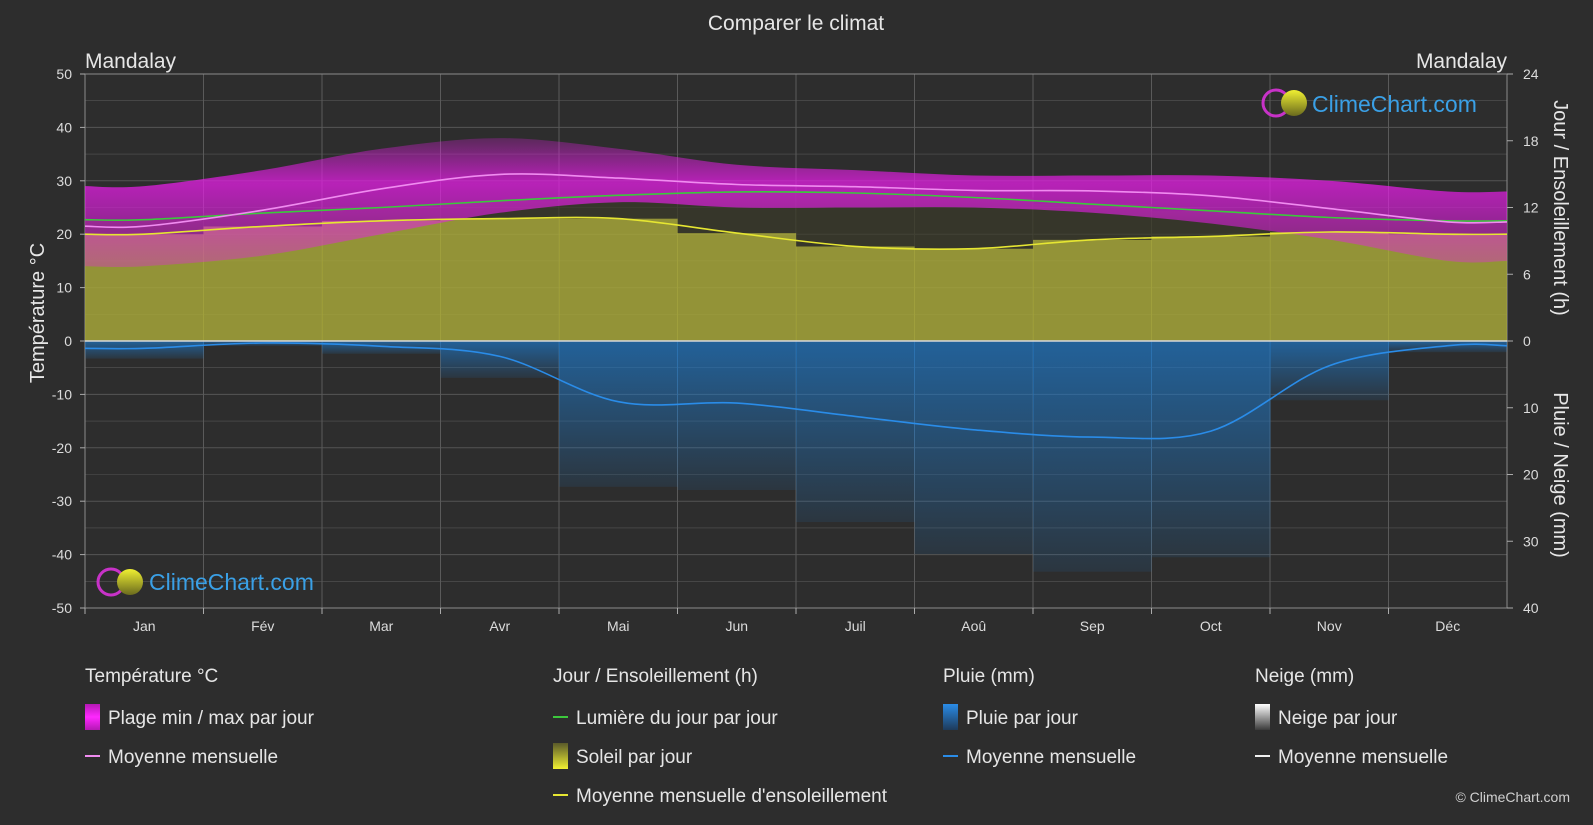  Describe the element at coordinates (38, 313) in the screenshot. I see `y-axis-left-label: Température °C` at that location.